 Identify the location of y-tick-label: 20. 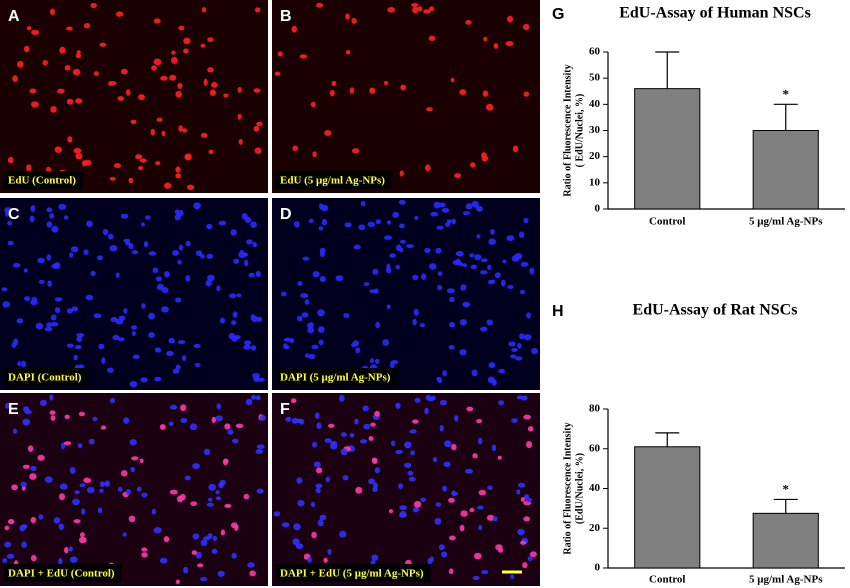
(595, 156).